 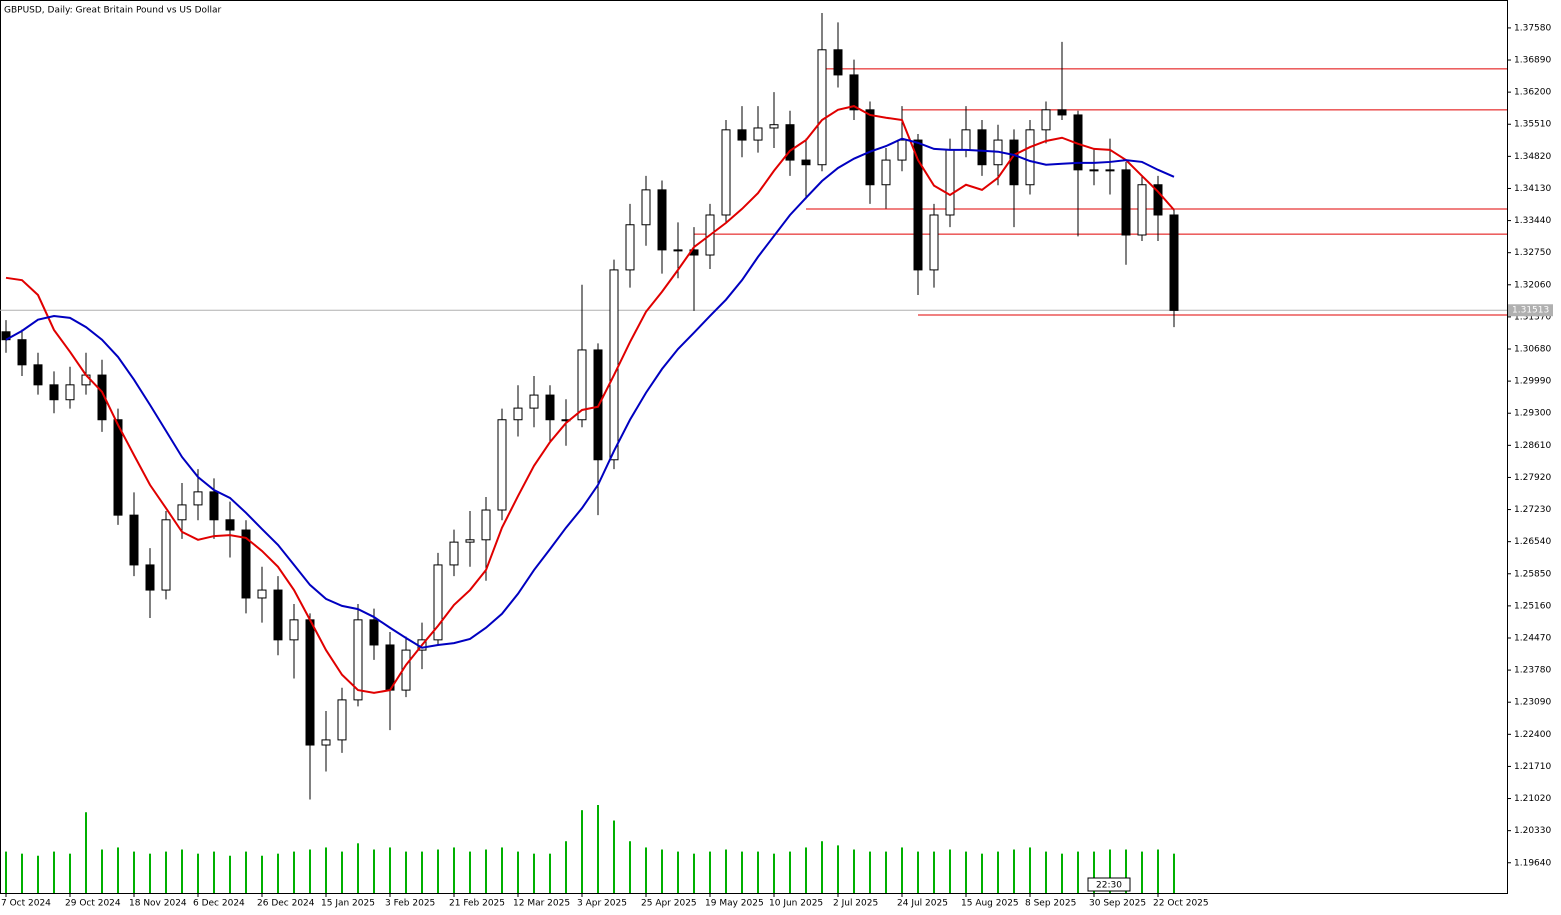 What do you see at coordinates (1532, 382) in the screenshot?
I see `y-tick-label: 1.29990` at bounding box center [1532, 382].